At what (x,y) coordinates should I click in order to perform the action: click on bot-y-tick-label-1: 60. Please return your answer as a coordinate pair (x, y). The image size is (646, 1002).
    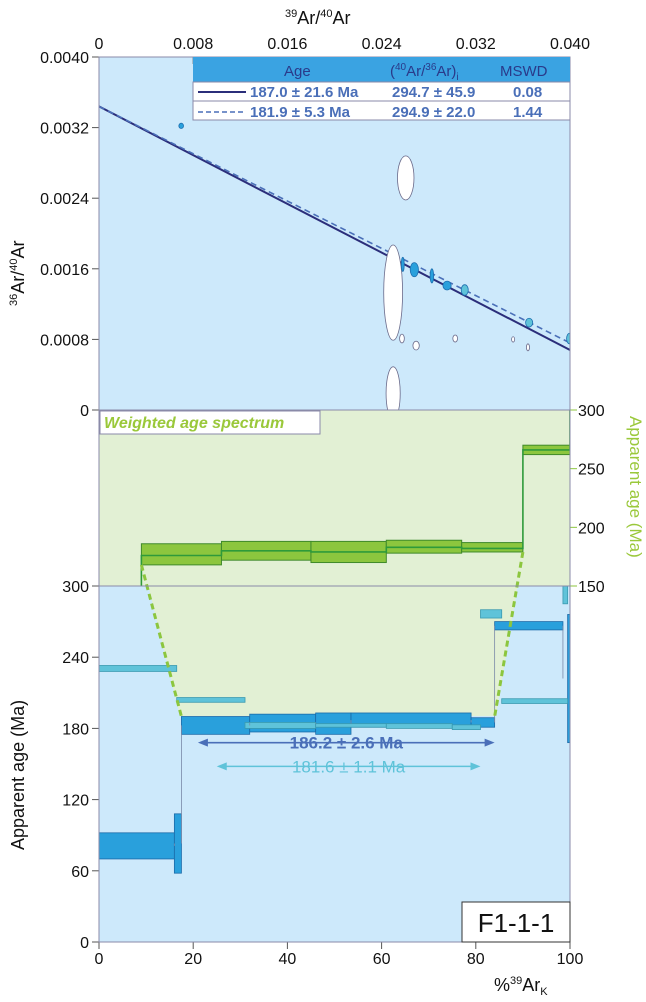
    Looking at the image, I should click on (80, 872).